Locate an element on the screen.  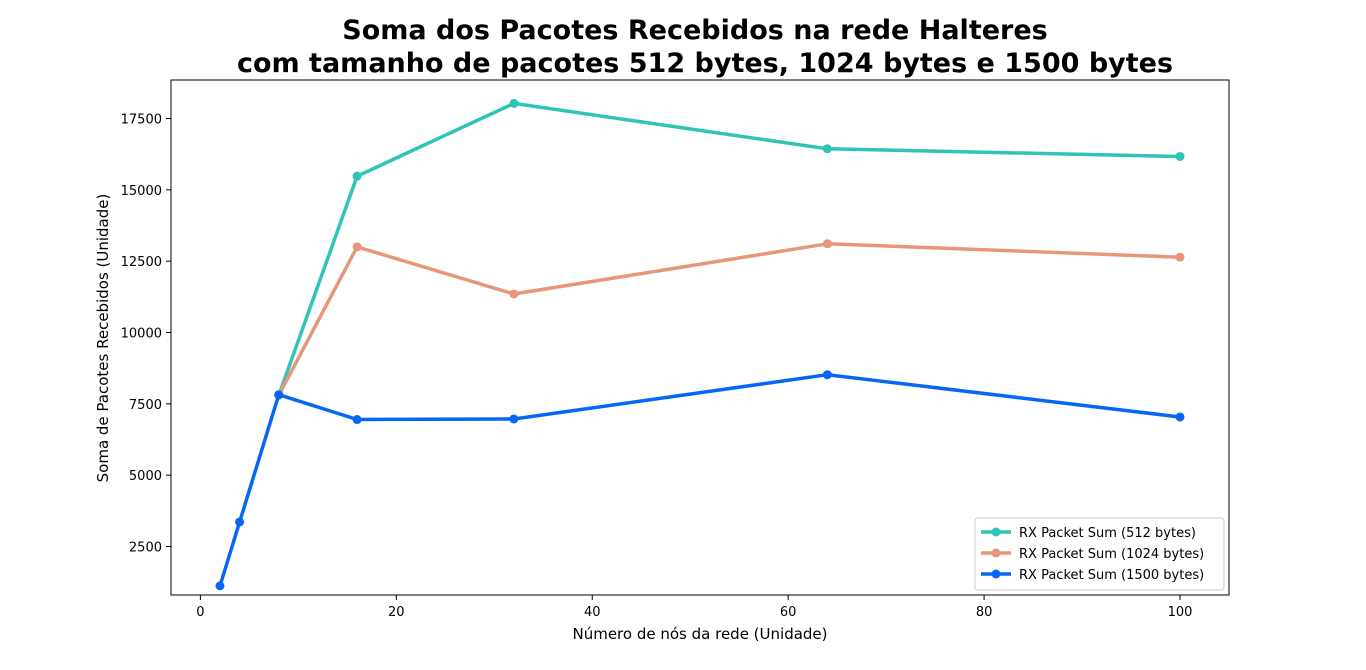
y-axis-label: Soma de Pacotes Recebidos (Unidade) is located at coordinates (103, 338).